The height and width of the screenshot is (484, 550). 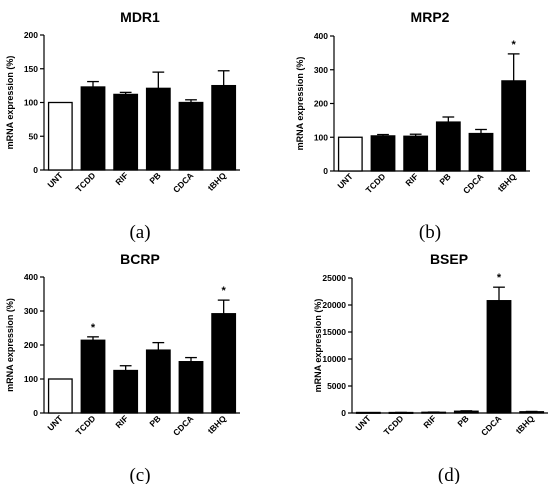 What do you see at coordinates (139, 474) in the screenshot?
I see `panel-label: (c)` at bounding box center [139, 474].